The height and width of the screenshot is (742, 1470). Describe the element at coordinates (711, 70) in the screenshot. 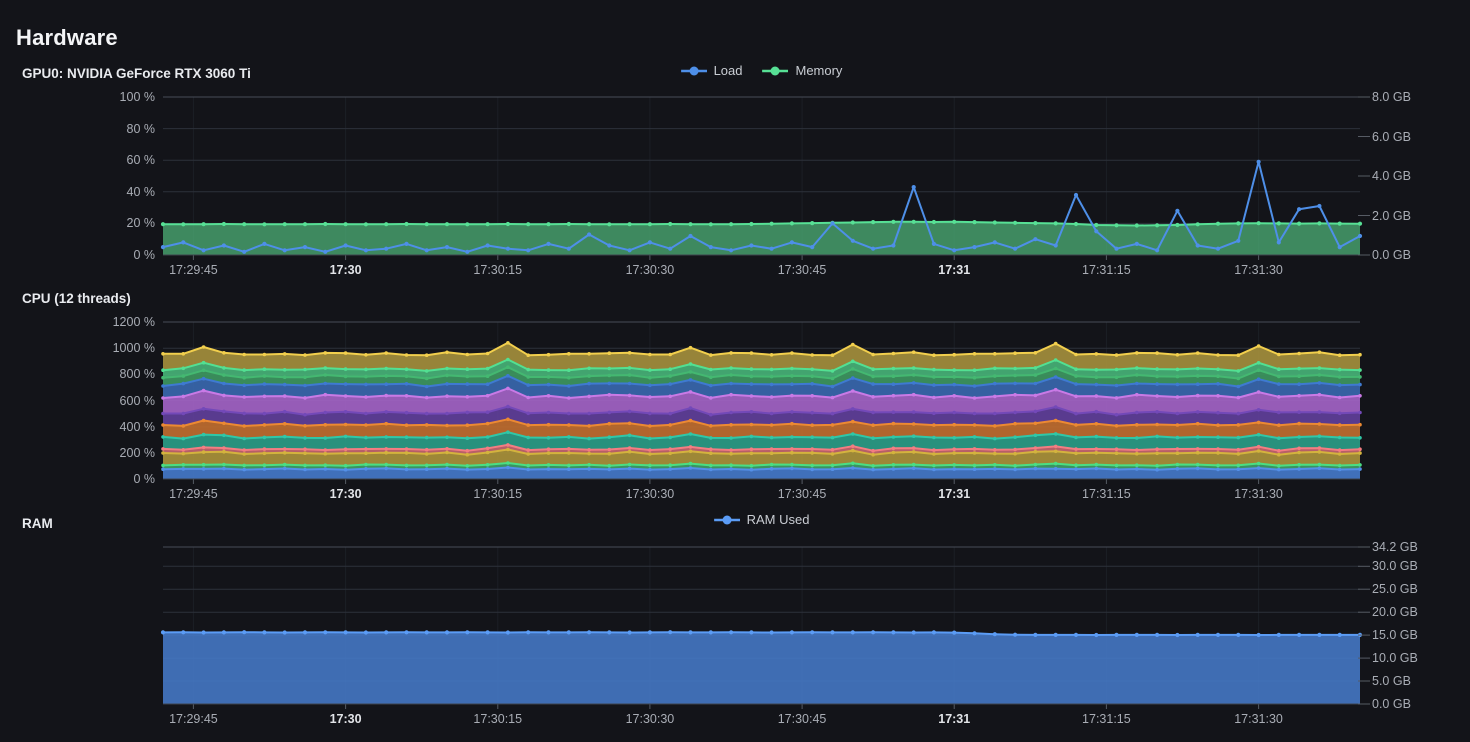

I see `legend-item-load: Load` at that location.